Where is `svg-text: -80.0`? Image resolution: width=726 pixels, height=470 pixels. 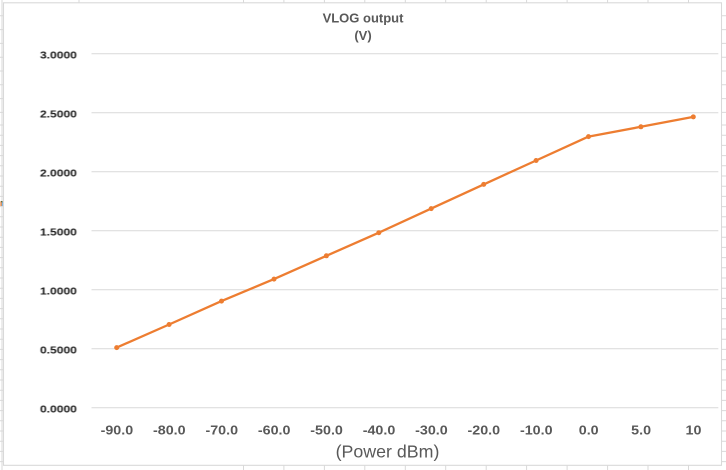
svg-text: -80.0 is located at coordinates (169, 430).